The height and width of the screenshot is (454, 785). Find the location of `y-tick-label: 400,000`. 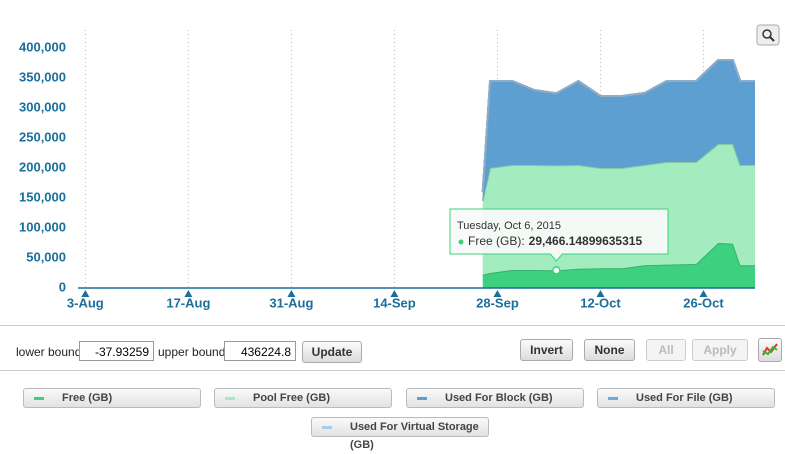

y-tick-label: 400,000 is located at coordinates (42, 46).